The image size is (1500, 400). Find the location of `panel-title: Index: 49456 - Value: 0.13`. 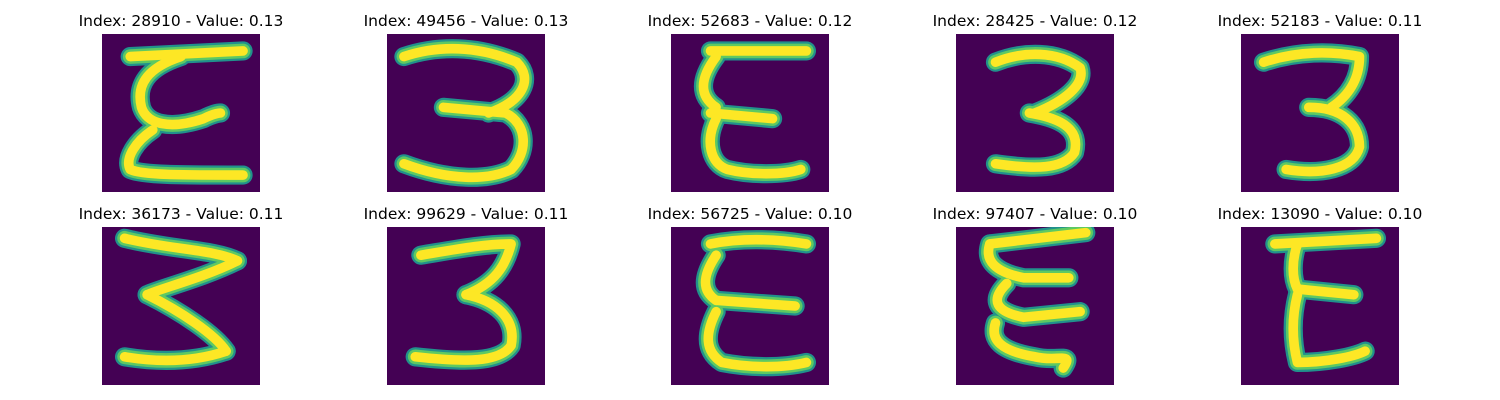

panel-title: Index: 49456 - Value: 0.13 is located at coordinates (466, 21).